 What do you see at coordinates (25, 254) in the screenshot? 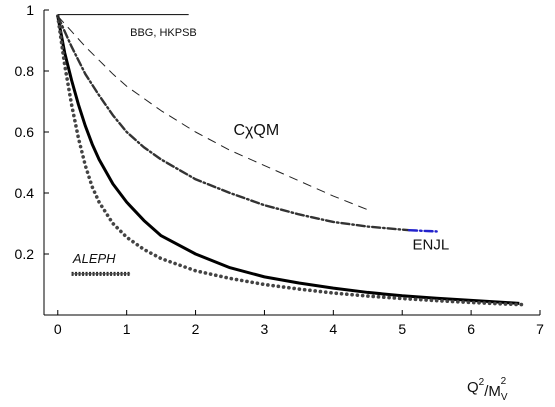
I see `y-tick-label: 0.2` at bounding box center [25, 254].